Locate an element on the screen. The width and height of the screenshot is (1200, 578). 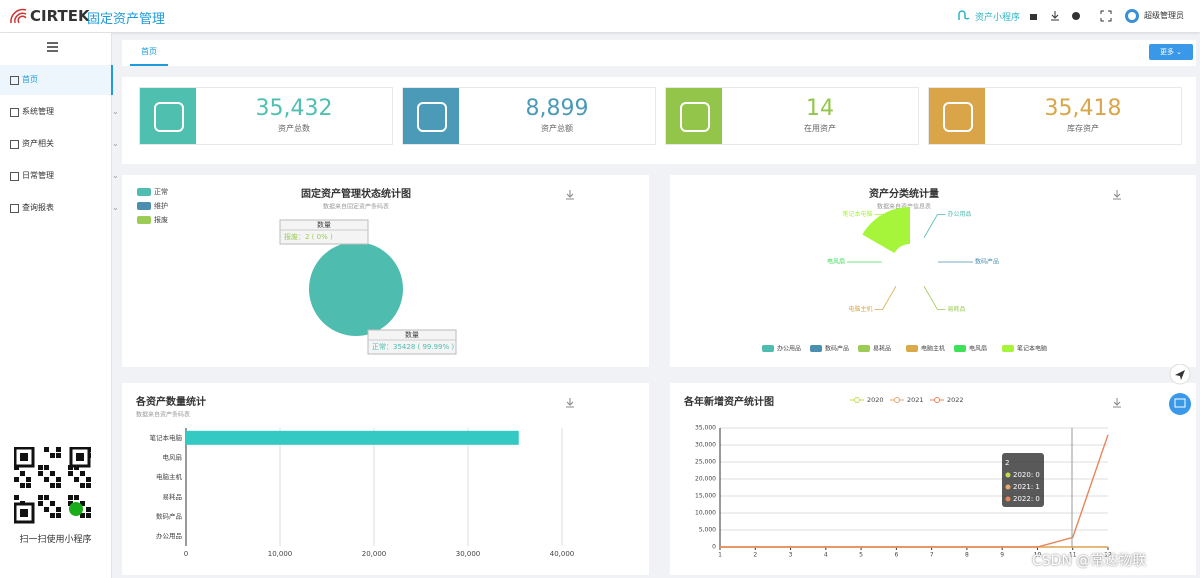
nav-item: 查询报表 ⌄ is located at coordinates (59, 208).